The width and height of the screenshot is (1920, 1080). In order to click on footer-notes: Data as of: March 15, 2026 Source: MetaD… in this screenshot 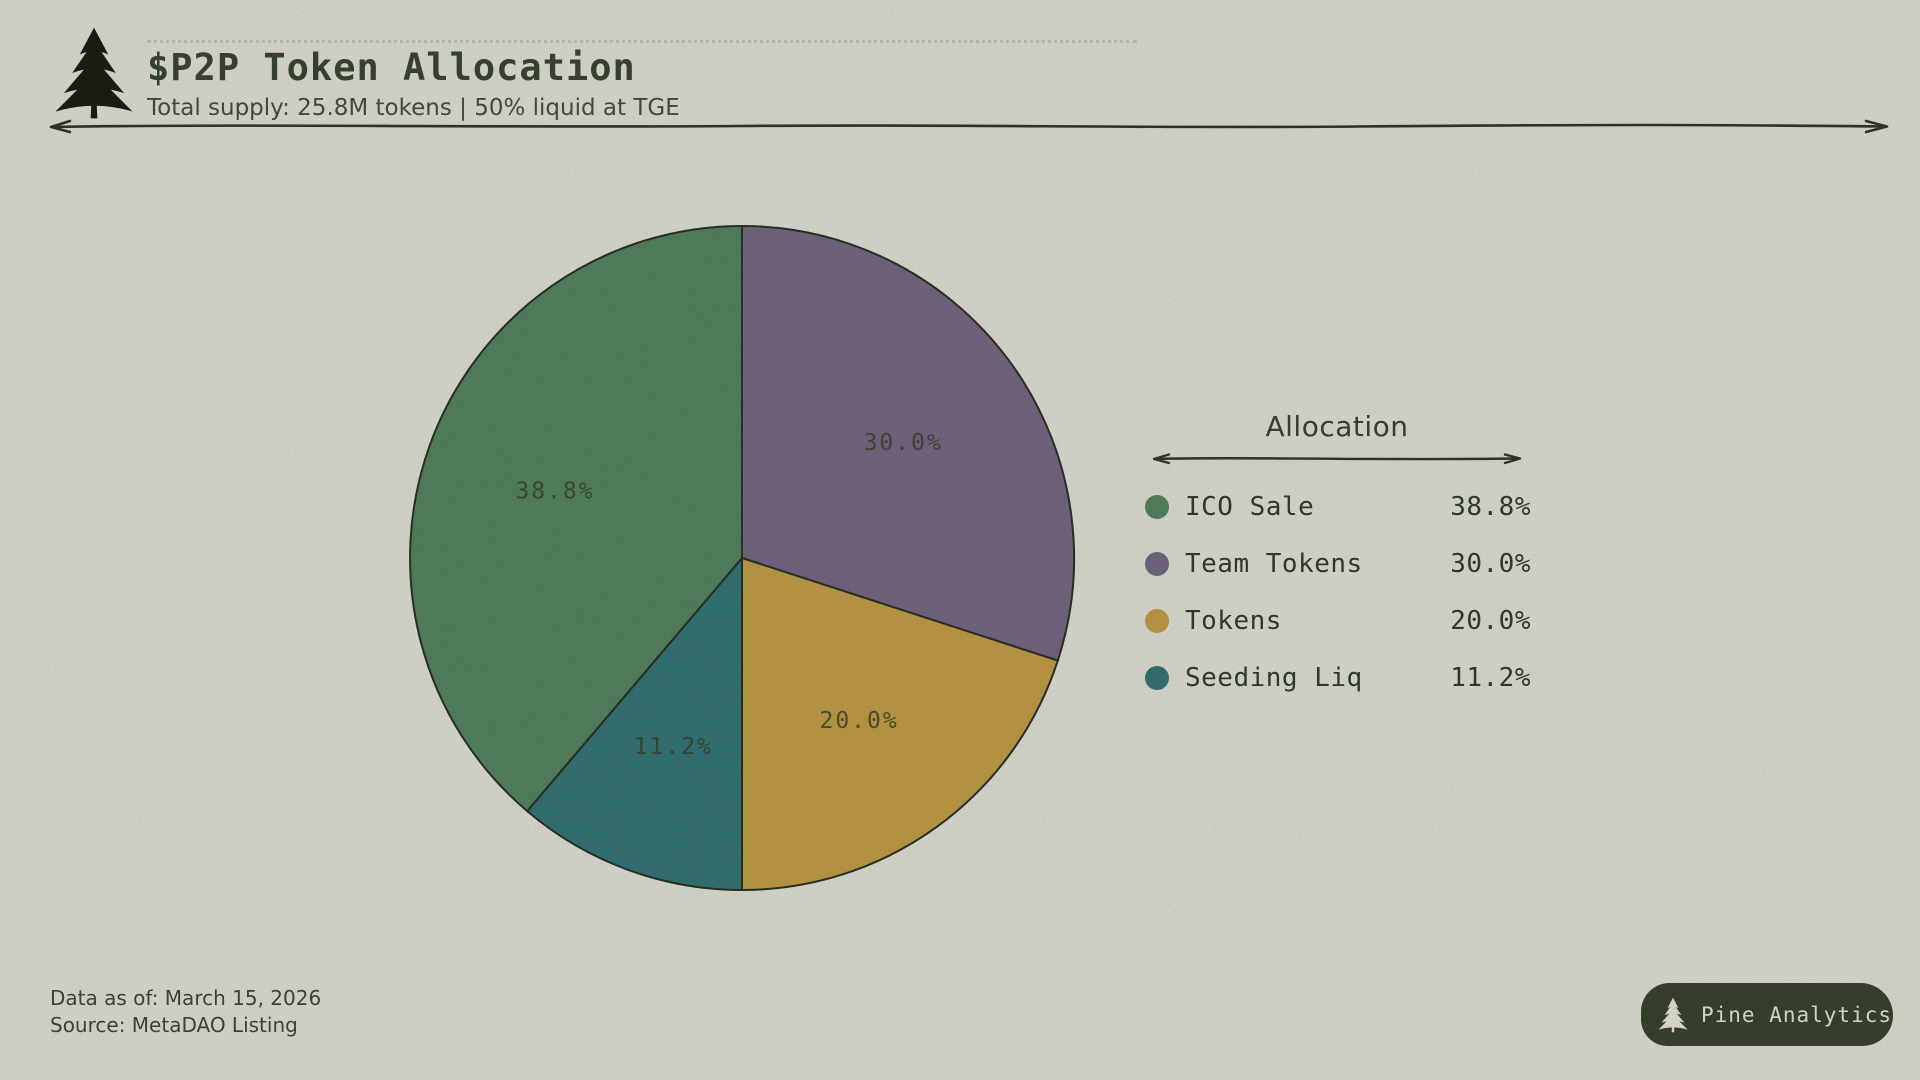, I will do `click(185, 1011)`.